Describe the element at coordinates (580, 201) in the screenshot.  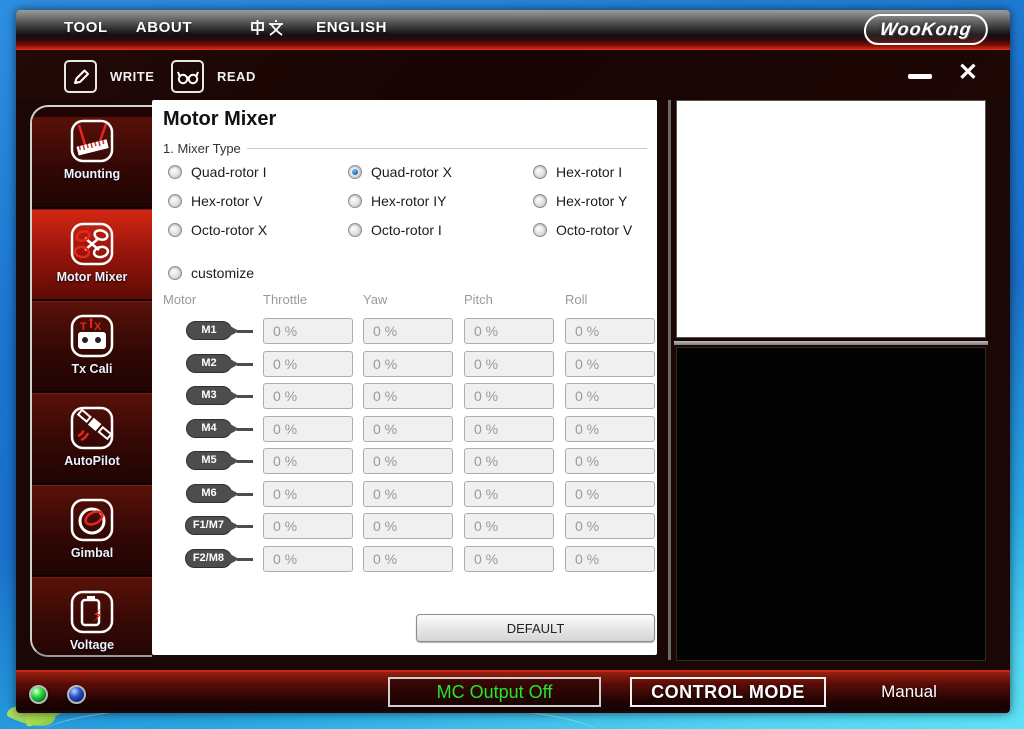
I see `radio-hex-rotor-y: Hex-rotor Y` at that location.